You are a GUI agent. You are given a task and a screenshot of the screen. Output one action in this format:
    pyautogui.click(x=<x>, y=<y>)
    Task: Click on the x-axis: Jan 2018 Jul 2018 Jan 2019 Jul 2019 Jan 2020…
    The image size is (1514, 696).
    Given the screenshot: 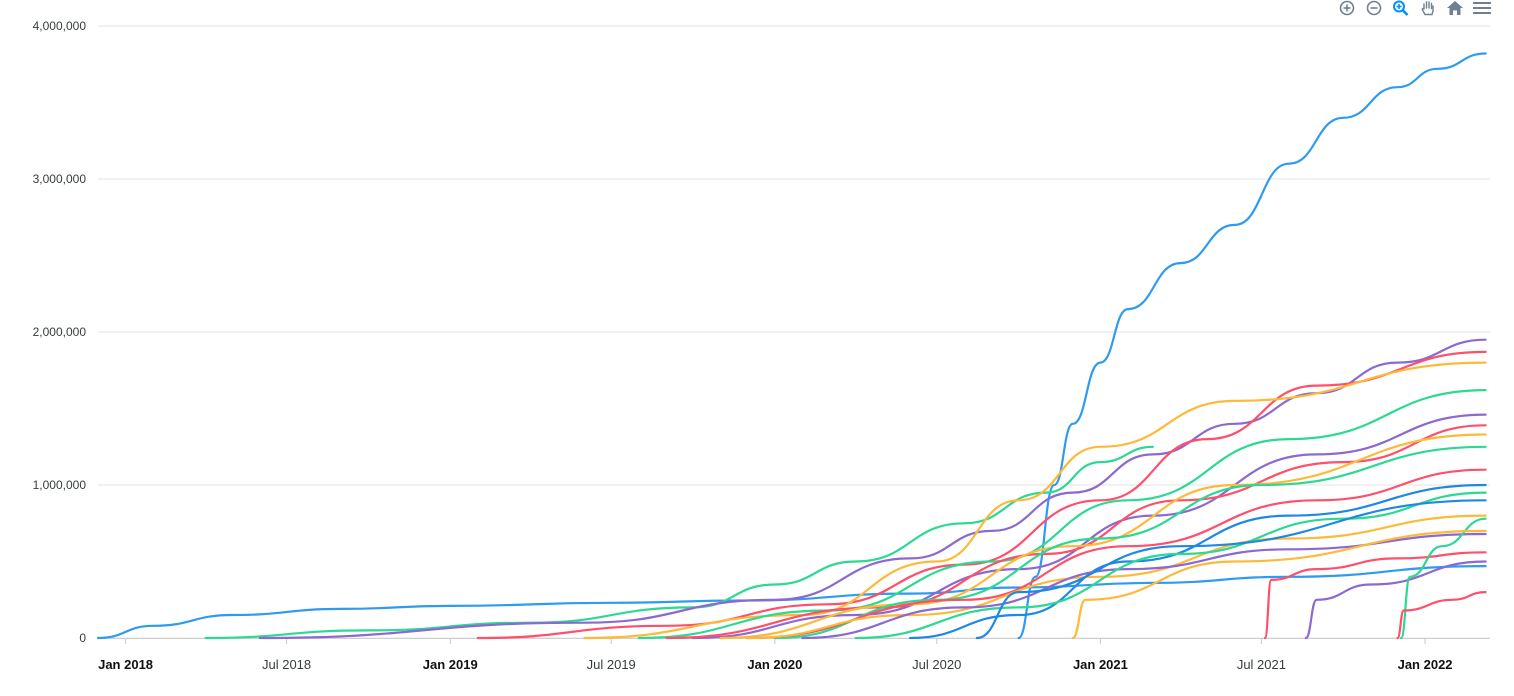 What is the action you would take?
    pyautogui.click(x=794, y=655)
    